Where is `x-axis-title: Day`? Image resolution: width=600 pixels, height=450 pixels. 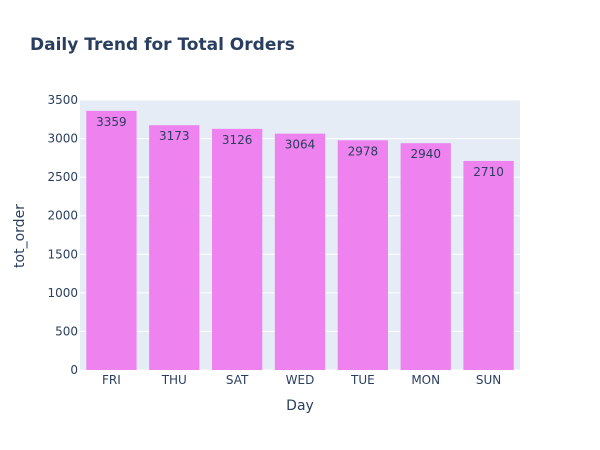 x-axis-title: Day is located at coordinates (300, 406).